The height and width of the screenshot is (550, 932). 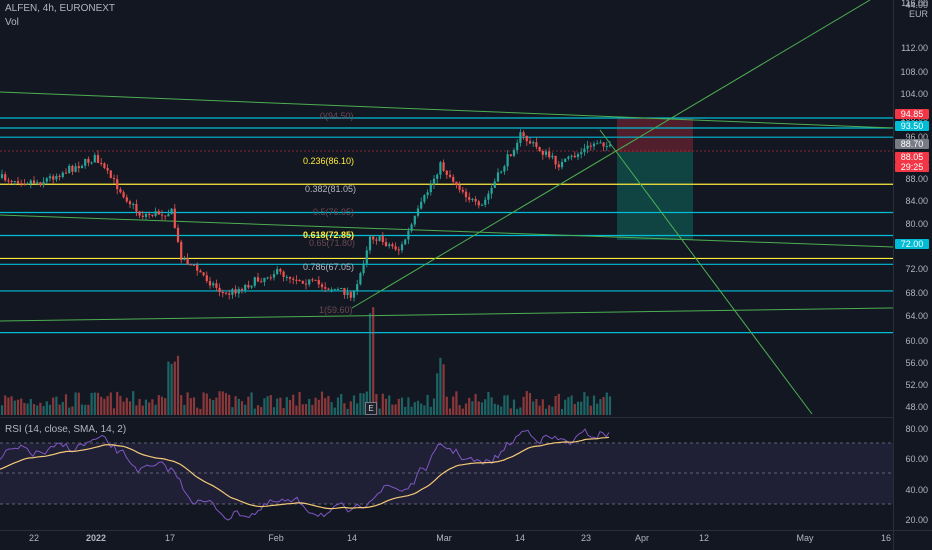 What do you see at coordinates (352, 538) in the screenshot?
I see `time-tick: 14` at bounding box center [352, 538].